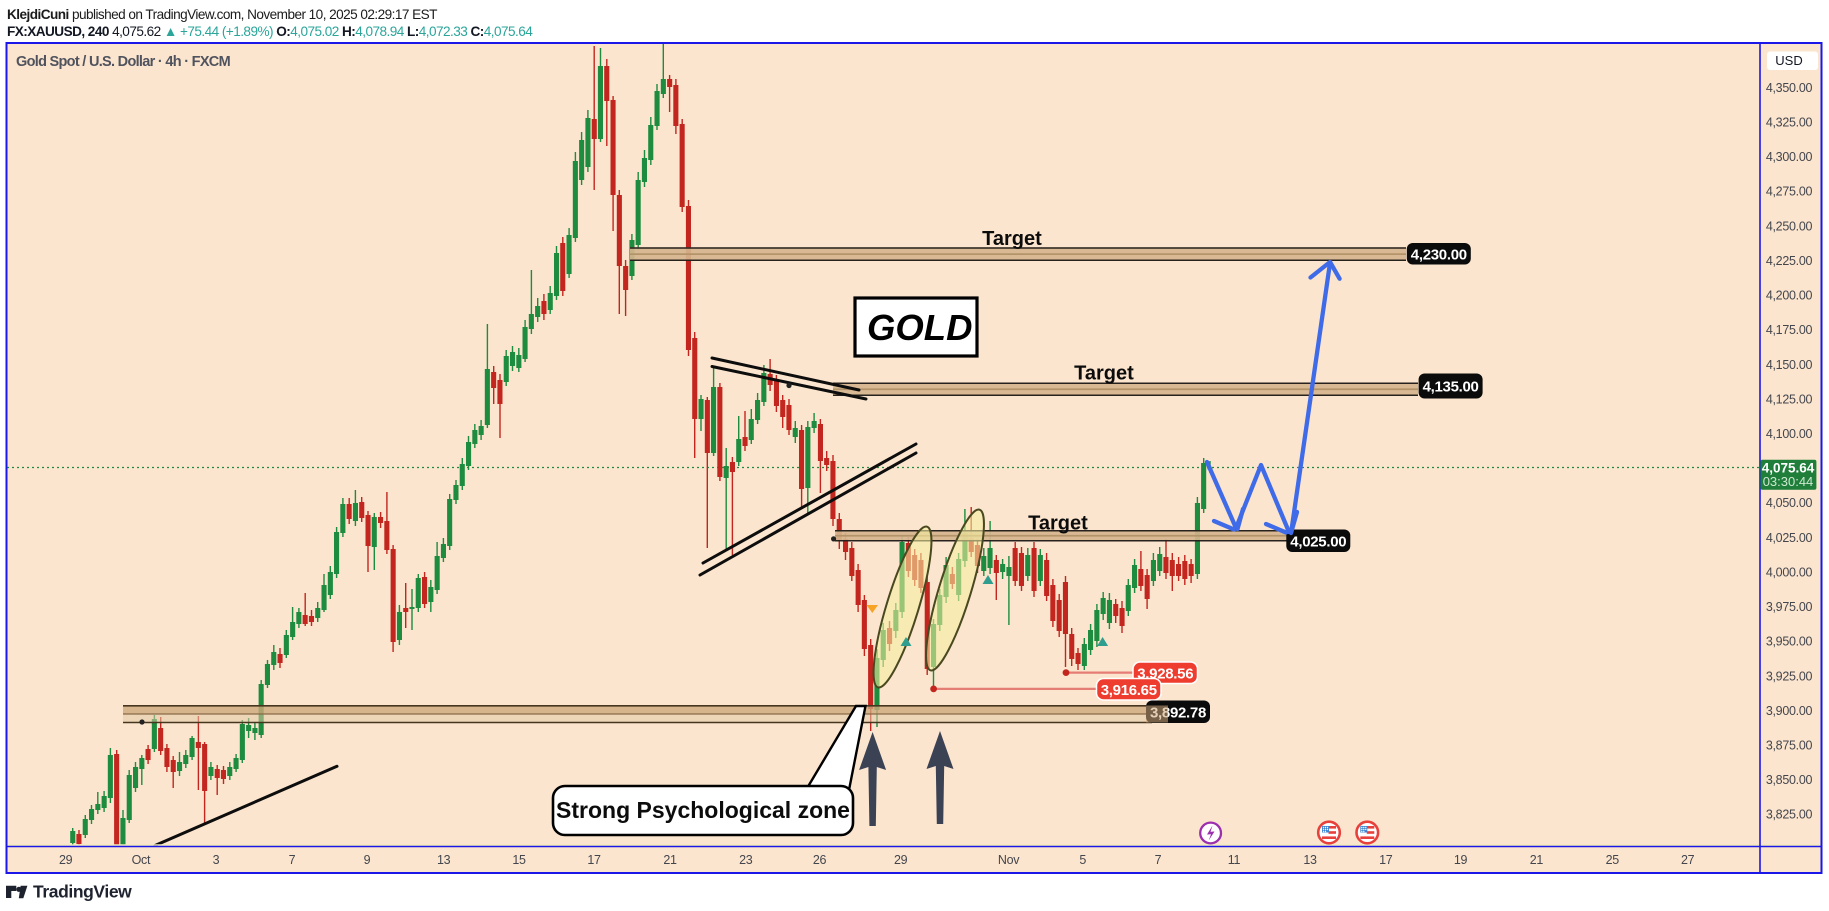 The height and width of the screenshot is (911, 1829). Describe the element at coordinates (1788, 468) in the screenshot. I see `svg-text: 4,075.64` at that location.